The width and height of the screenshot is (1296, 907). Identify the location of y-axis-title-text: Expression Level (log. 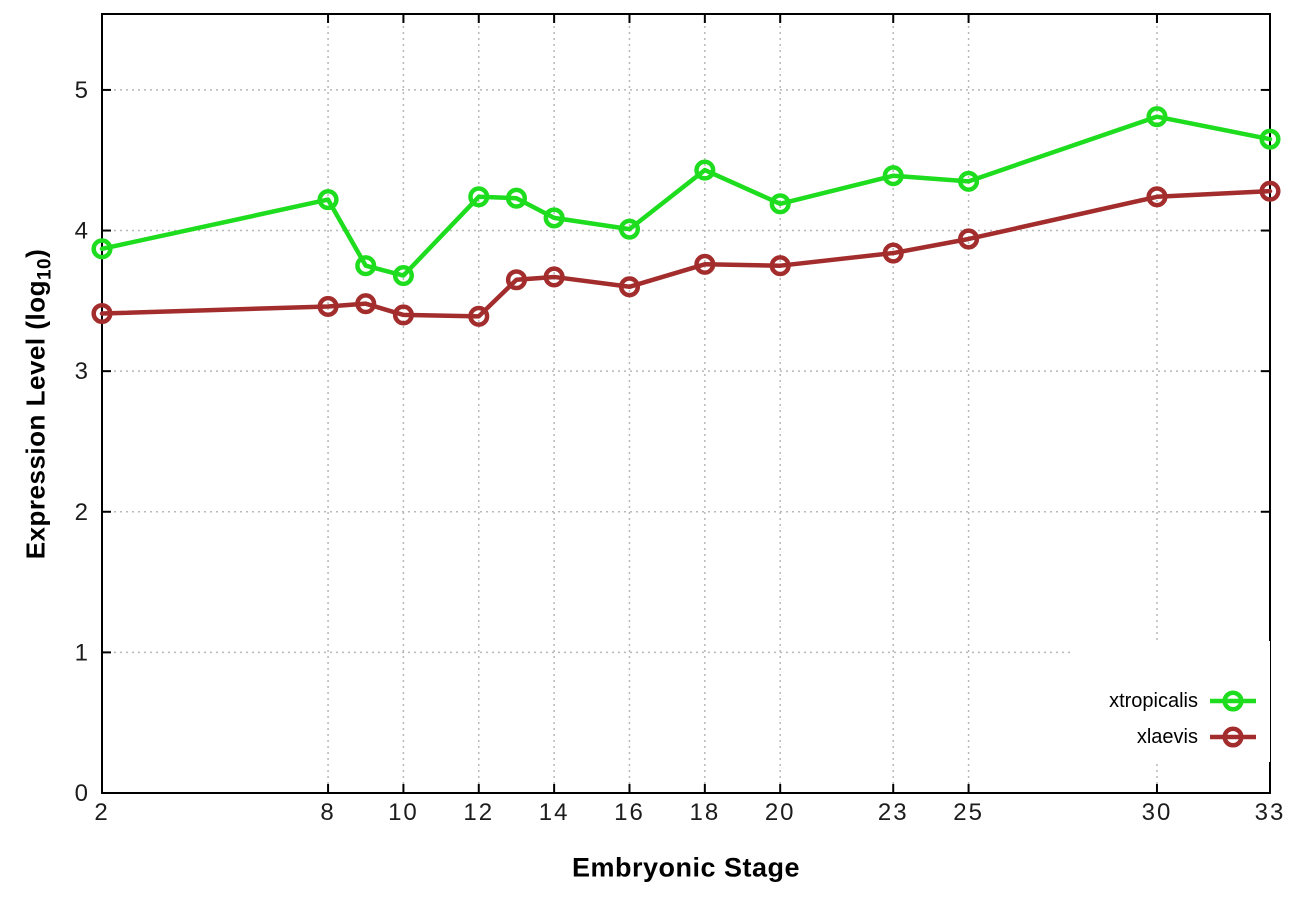
(35, 420).